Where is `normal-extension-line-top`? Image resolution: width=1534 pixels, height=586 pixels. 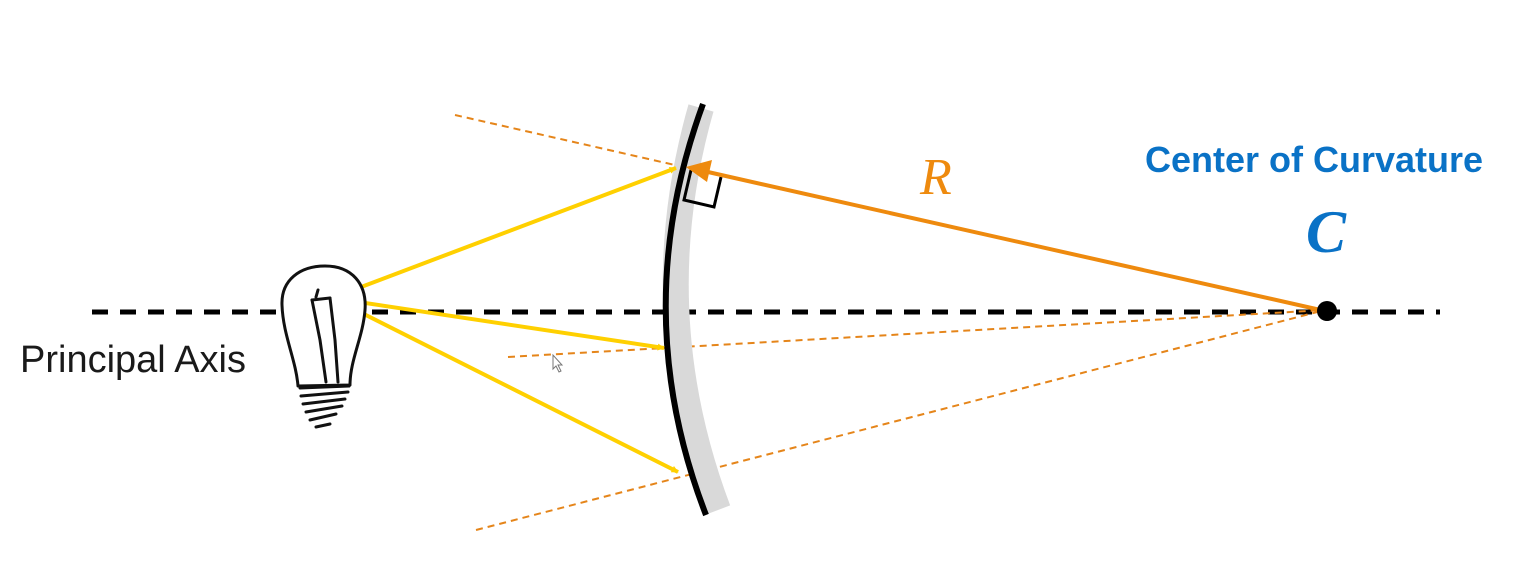
normal-extension-line-top is located at coordinates (571, 141).